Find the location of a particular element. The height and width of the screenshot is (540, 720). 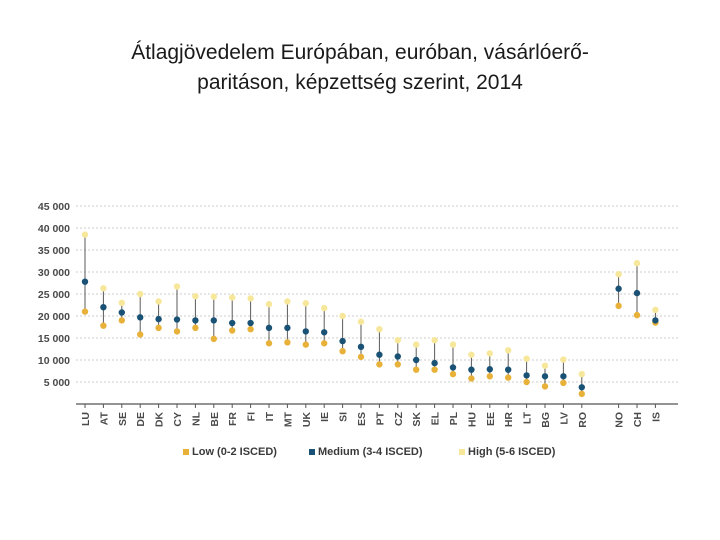

x-tick-label: PT is located at coordinates (380, 418).